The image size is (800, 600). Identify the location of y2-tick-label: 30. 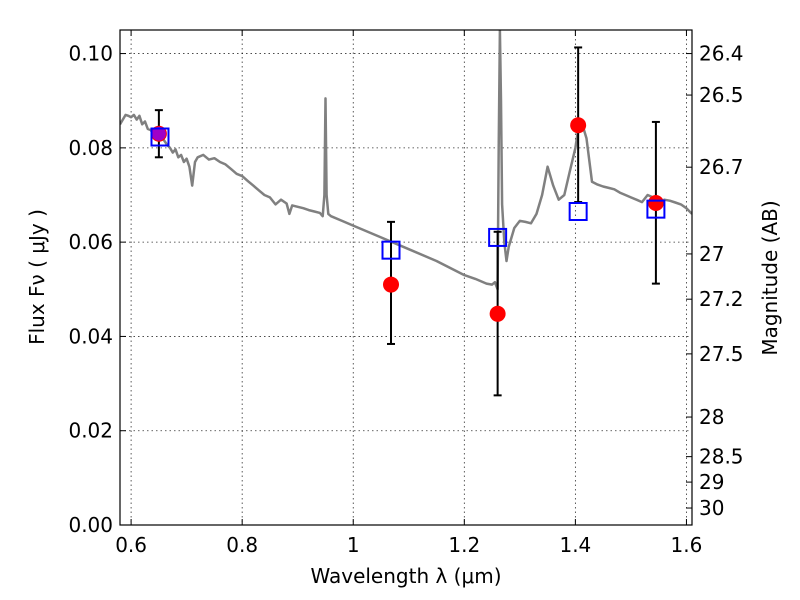
(711, 508).